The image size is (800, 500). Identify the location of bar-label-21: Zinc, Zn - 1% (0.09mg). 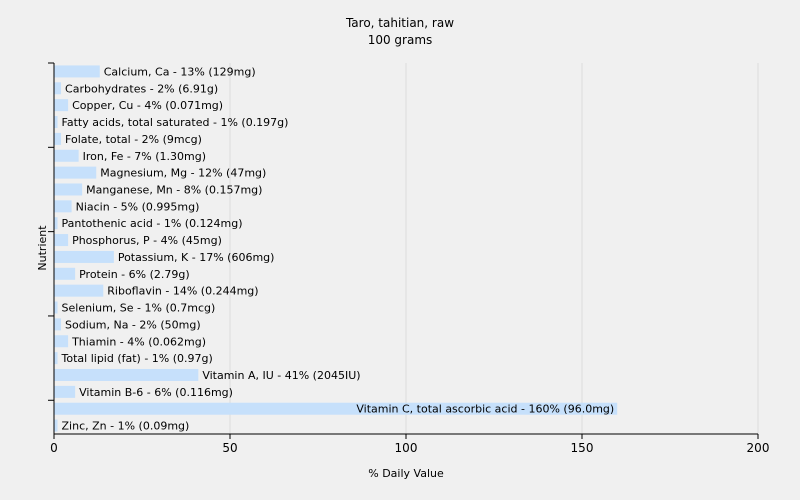
(126, 426).